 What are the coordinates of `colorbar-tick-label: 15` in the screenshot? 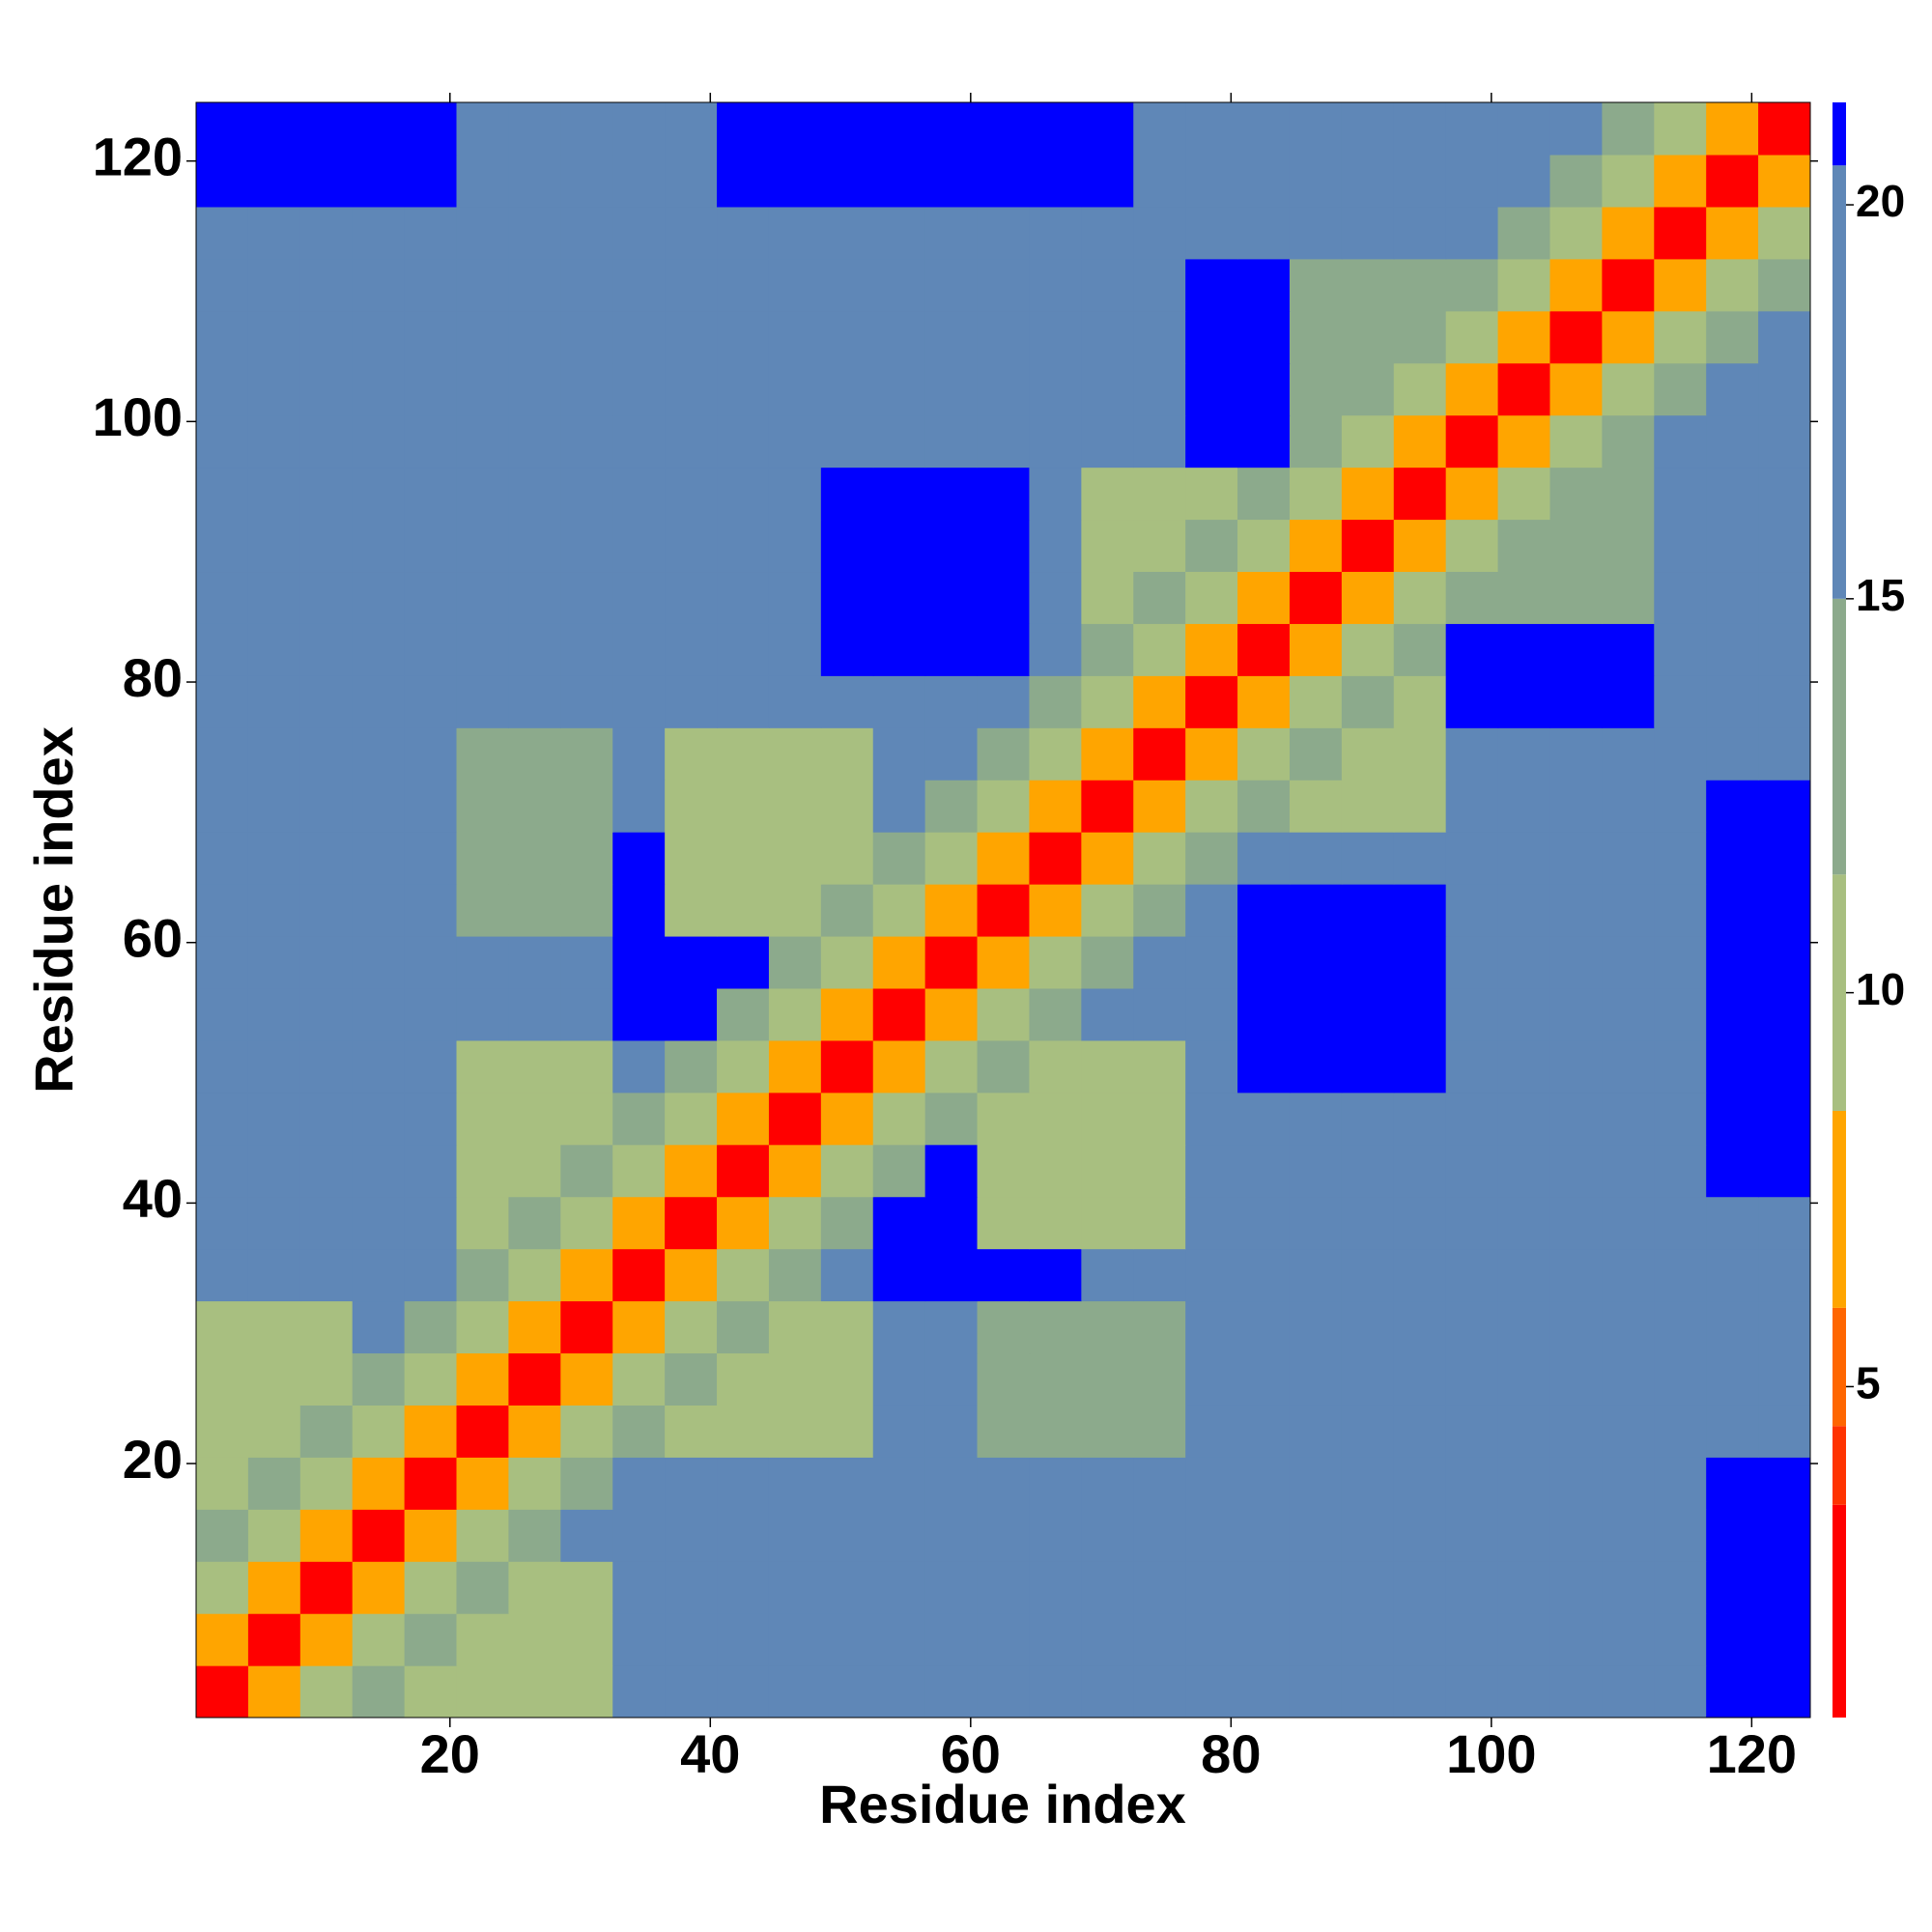 It's located at (1880, 595).